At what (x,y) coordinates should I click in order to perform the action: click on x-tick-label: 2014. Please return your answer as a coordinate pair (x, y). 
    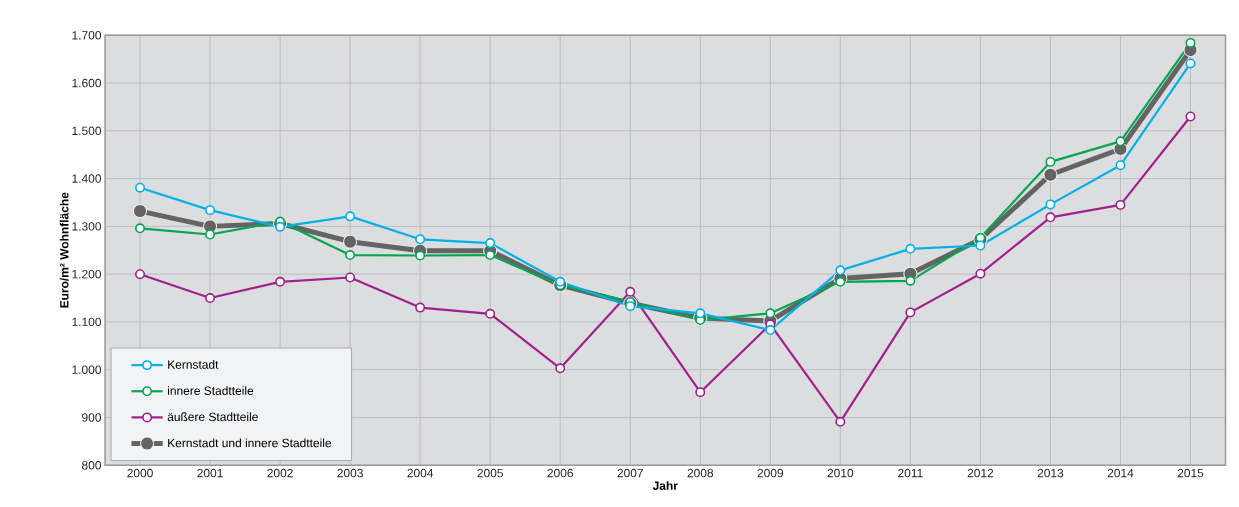
    Looking at the image, I should click on (1120, 473).